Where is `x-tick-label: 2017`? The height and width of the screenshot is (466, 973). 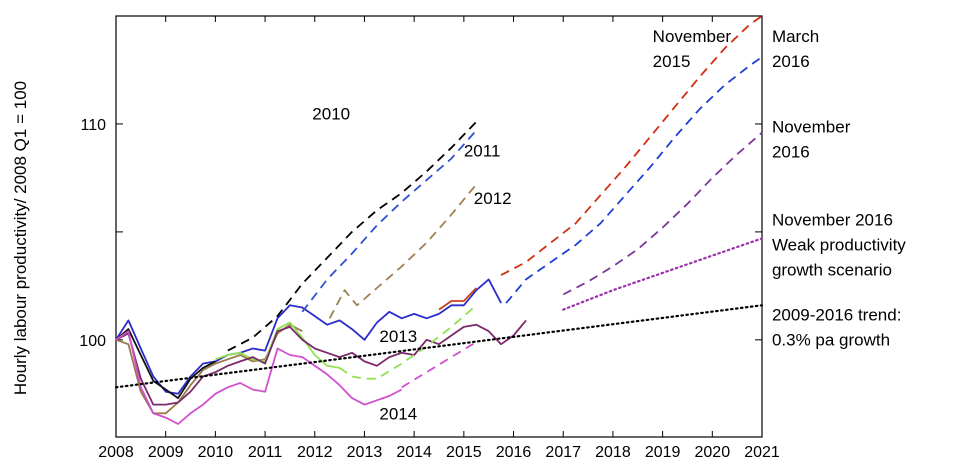
x-tick-label: 2017 is located at coordinates (563, 452).